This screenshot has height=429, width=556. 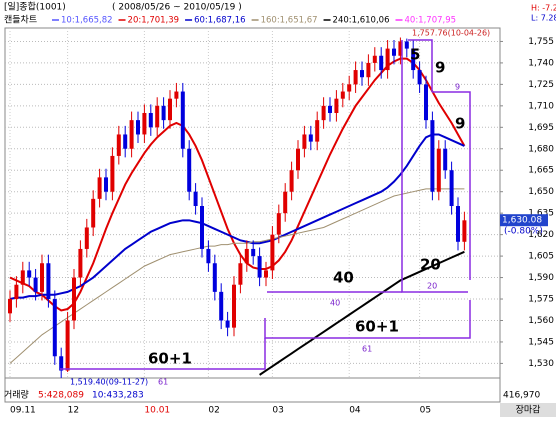 I want to click on volume-last: 416,970, so click(x=521, y=396).